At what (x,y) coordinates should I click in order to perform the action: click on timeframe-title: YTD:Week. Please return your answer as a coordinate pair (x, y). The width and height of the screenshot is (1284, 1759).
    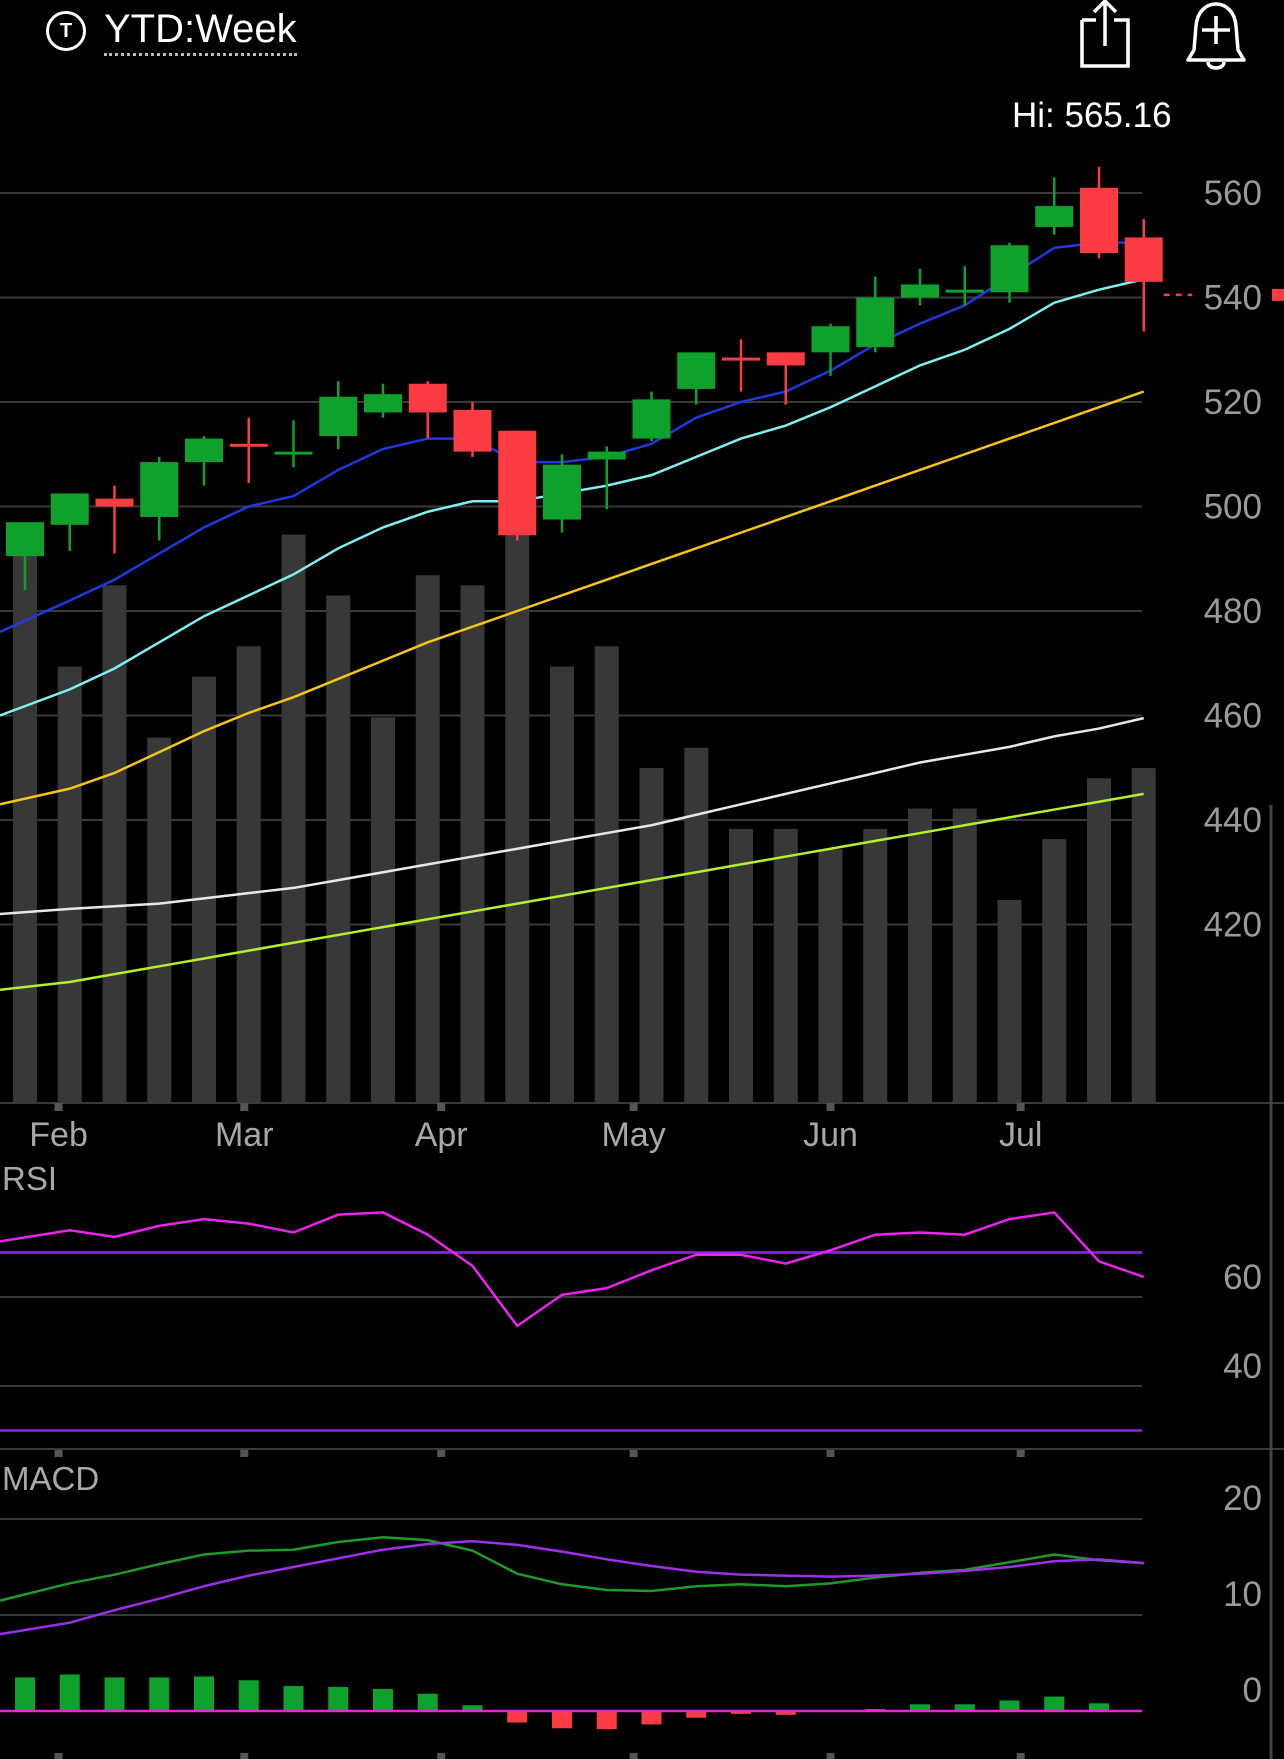
    Looking at the image, I should click on (200, 31).